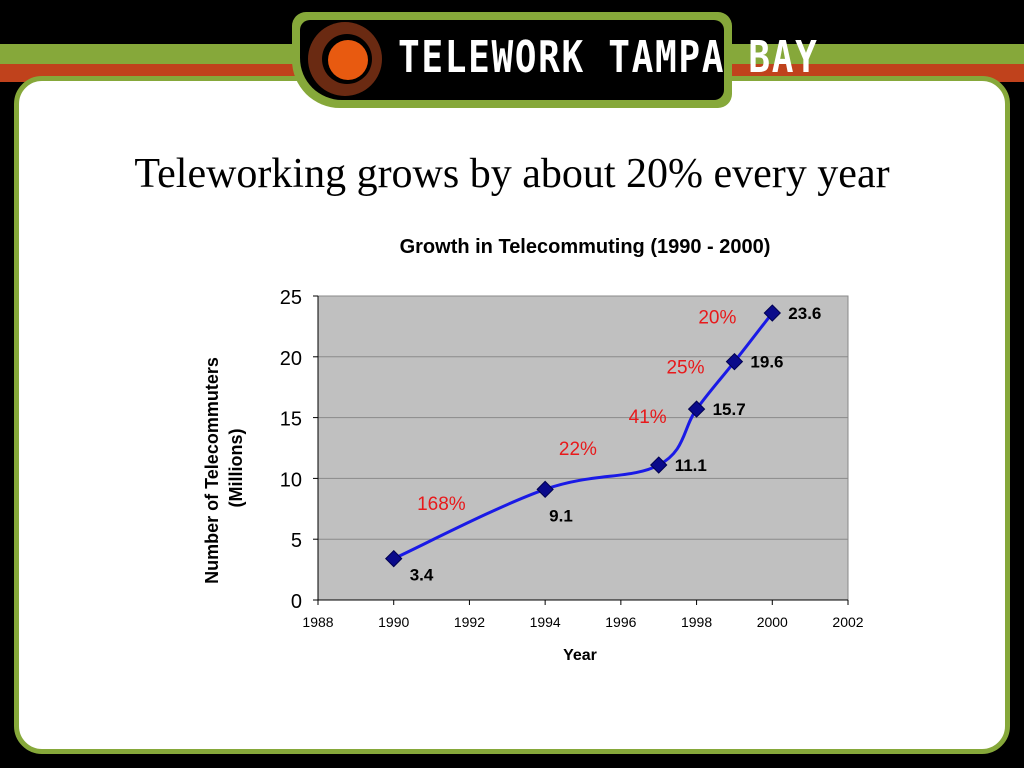 Image resolution: width=1024 pixels, height=768 pixels. What do you see at coordinates (847, 622) in the screenshot?
I see `x-tick-label: 2002` at bounding box center [847, 622].